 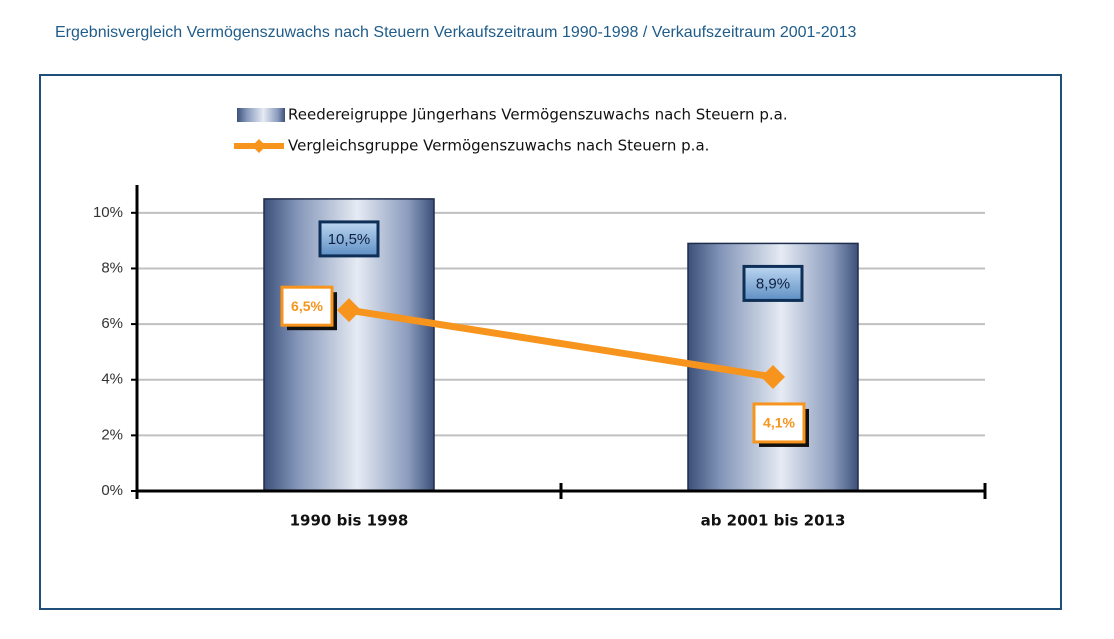 I want to click on value-label: 8,9%, so click(x=773, y=283).